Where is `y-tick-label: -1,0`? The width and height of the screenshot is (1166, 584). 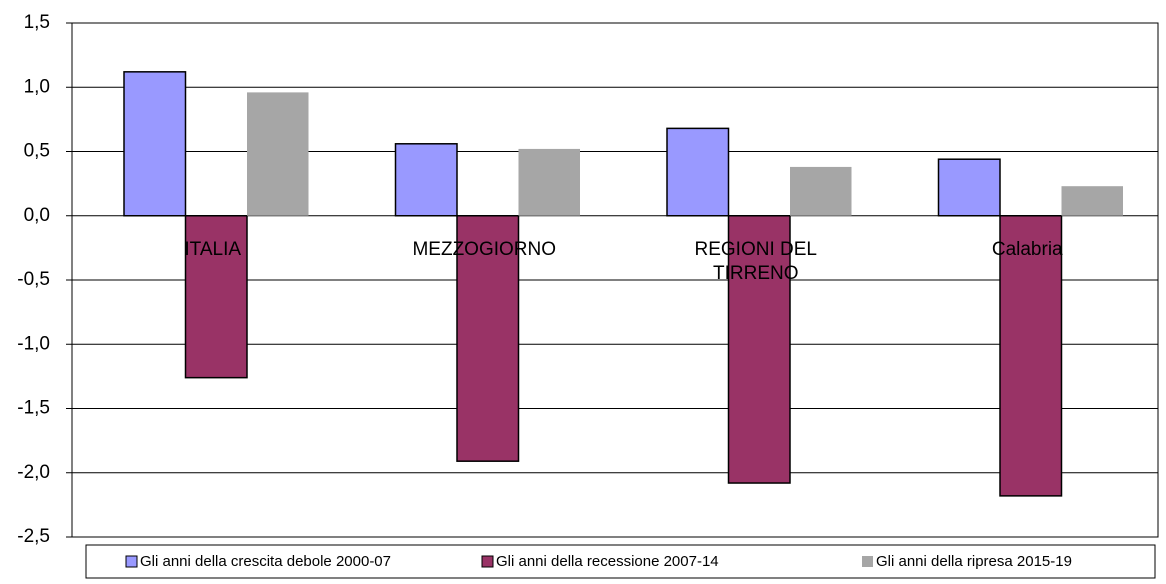 y-tick-label: -1,0 is located at coordinates (33, 343).